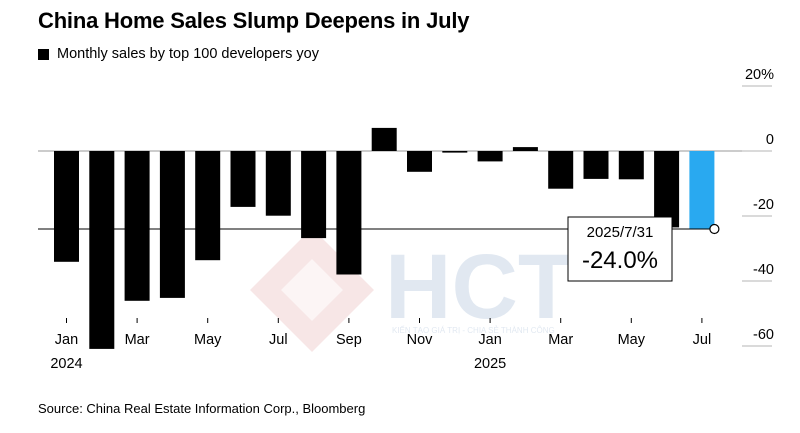  I want to click on callout-value: -24.0%, so click(620, 260).